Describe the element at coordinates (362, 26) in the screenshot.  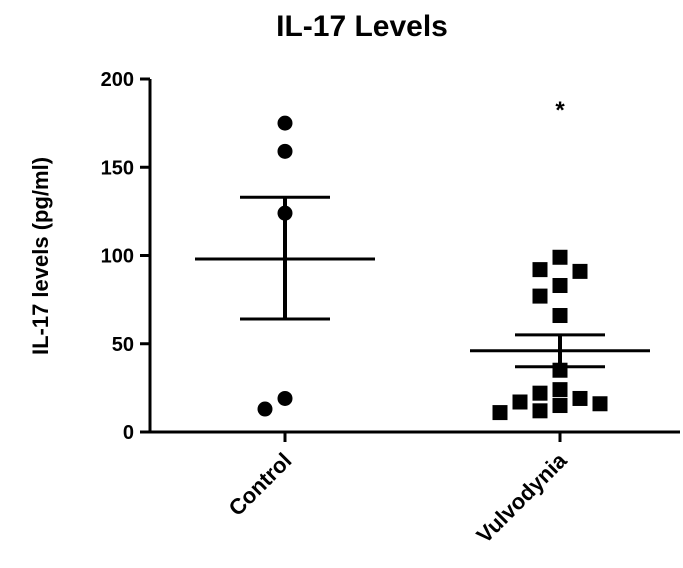
I see `chart-title: IL-17 Levels` at that location.